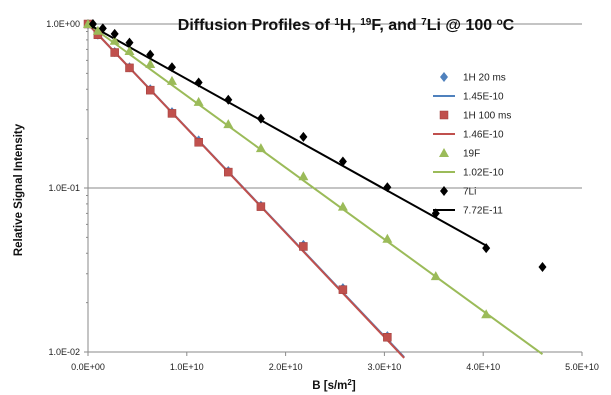 This screenshot has width=611, height=395. Describe the element at coordinates (483, 211) in the screenshot. I see `legend-label: 7.72E-11` at that location.